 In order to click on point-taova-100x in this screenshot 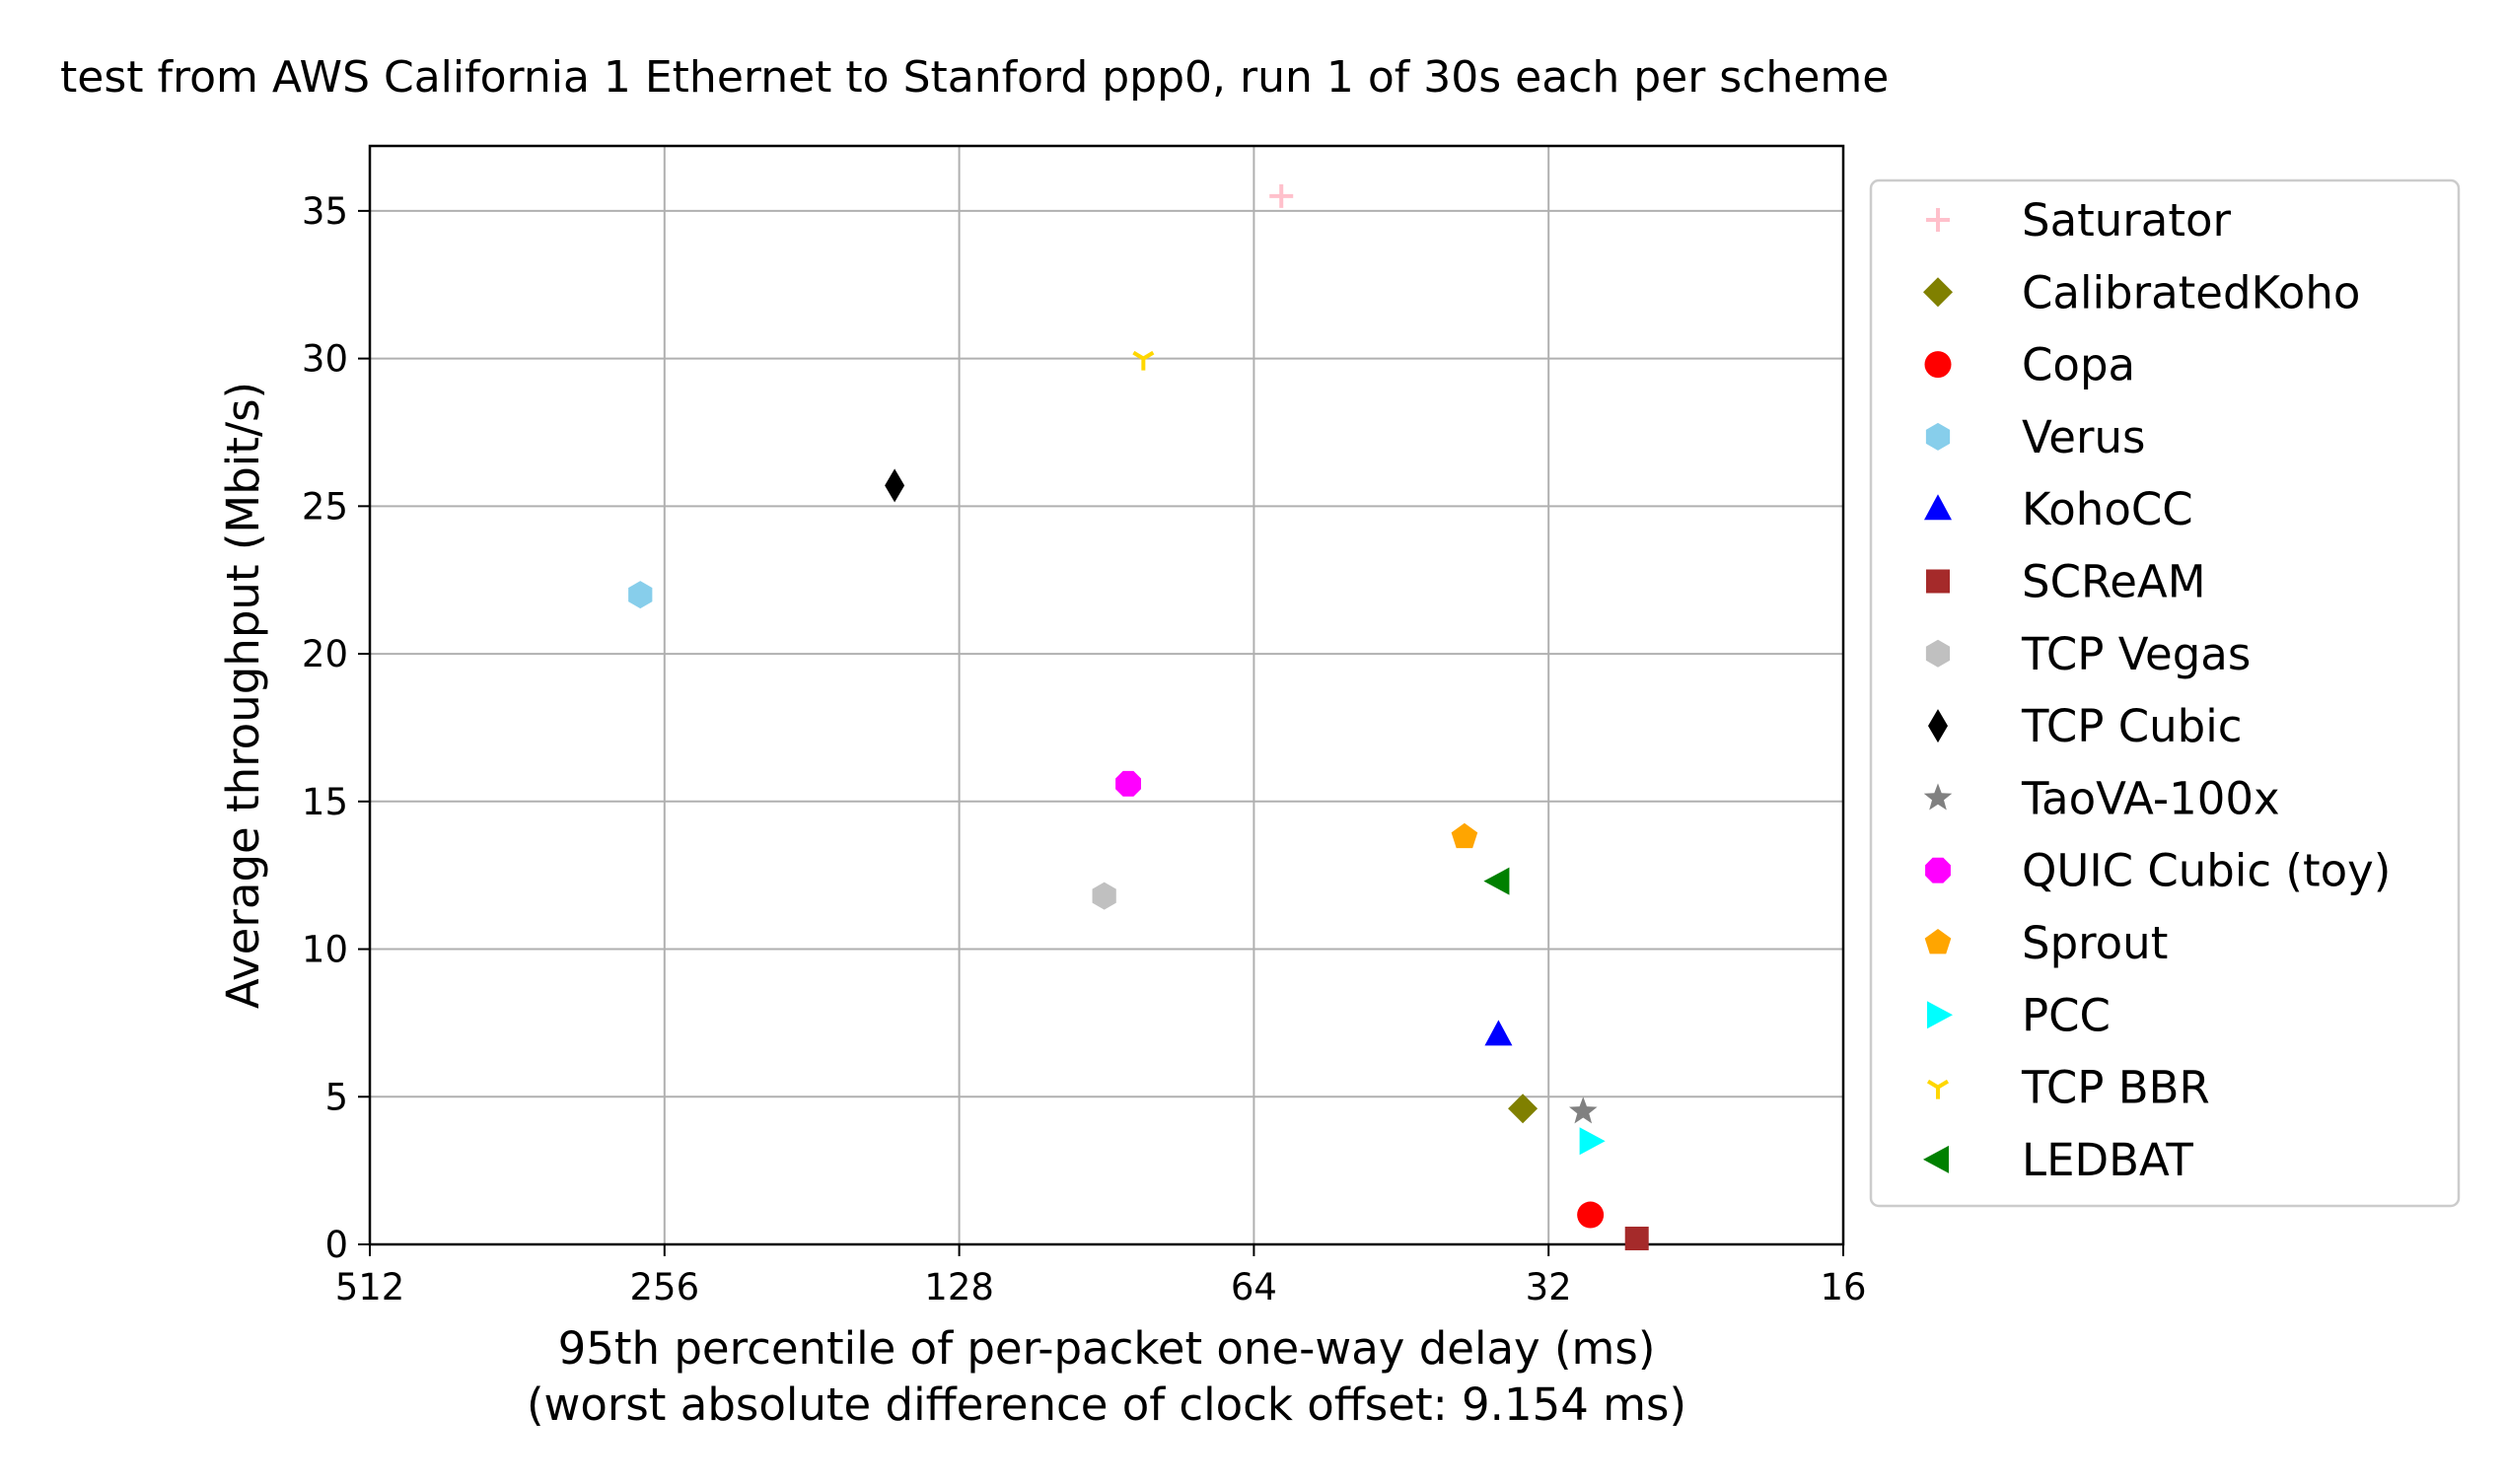, I will do `click(1583, 1110)`.